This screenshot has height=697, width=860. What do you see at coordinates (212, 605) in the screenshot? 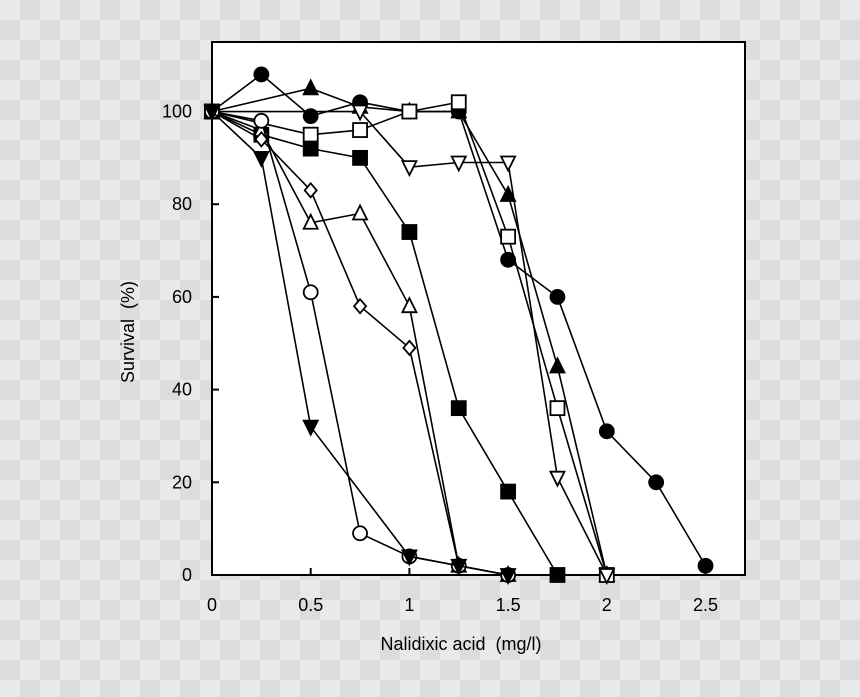
I see `x-tick-label: 0` at bounding box center [212, 605].